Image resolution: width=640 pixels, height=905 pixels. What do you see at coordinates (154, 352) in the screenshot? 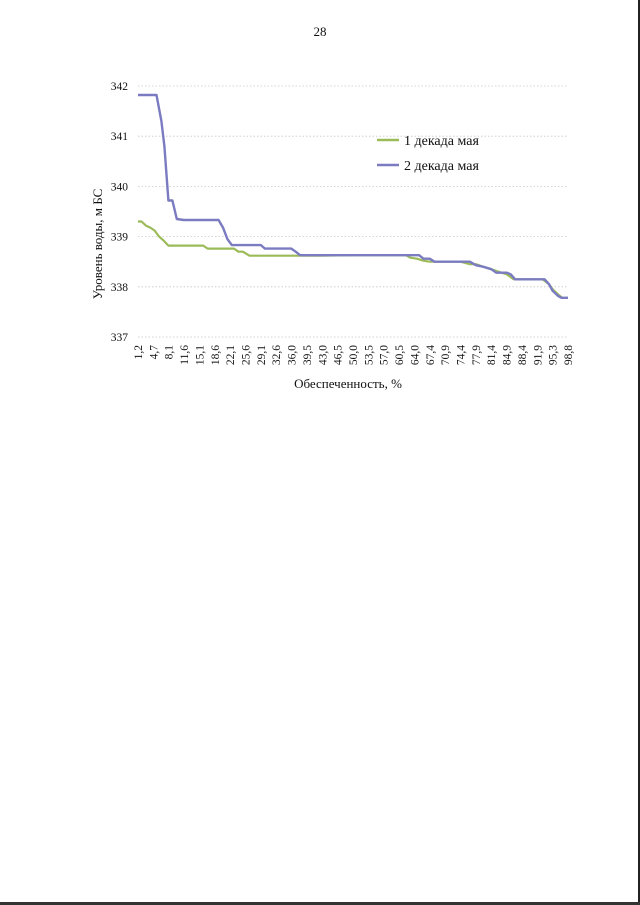
I see `x-tick-label: 4,7` at bounding box center [154, 352].